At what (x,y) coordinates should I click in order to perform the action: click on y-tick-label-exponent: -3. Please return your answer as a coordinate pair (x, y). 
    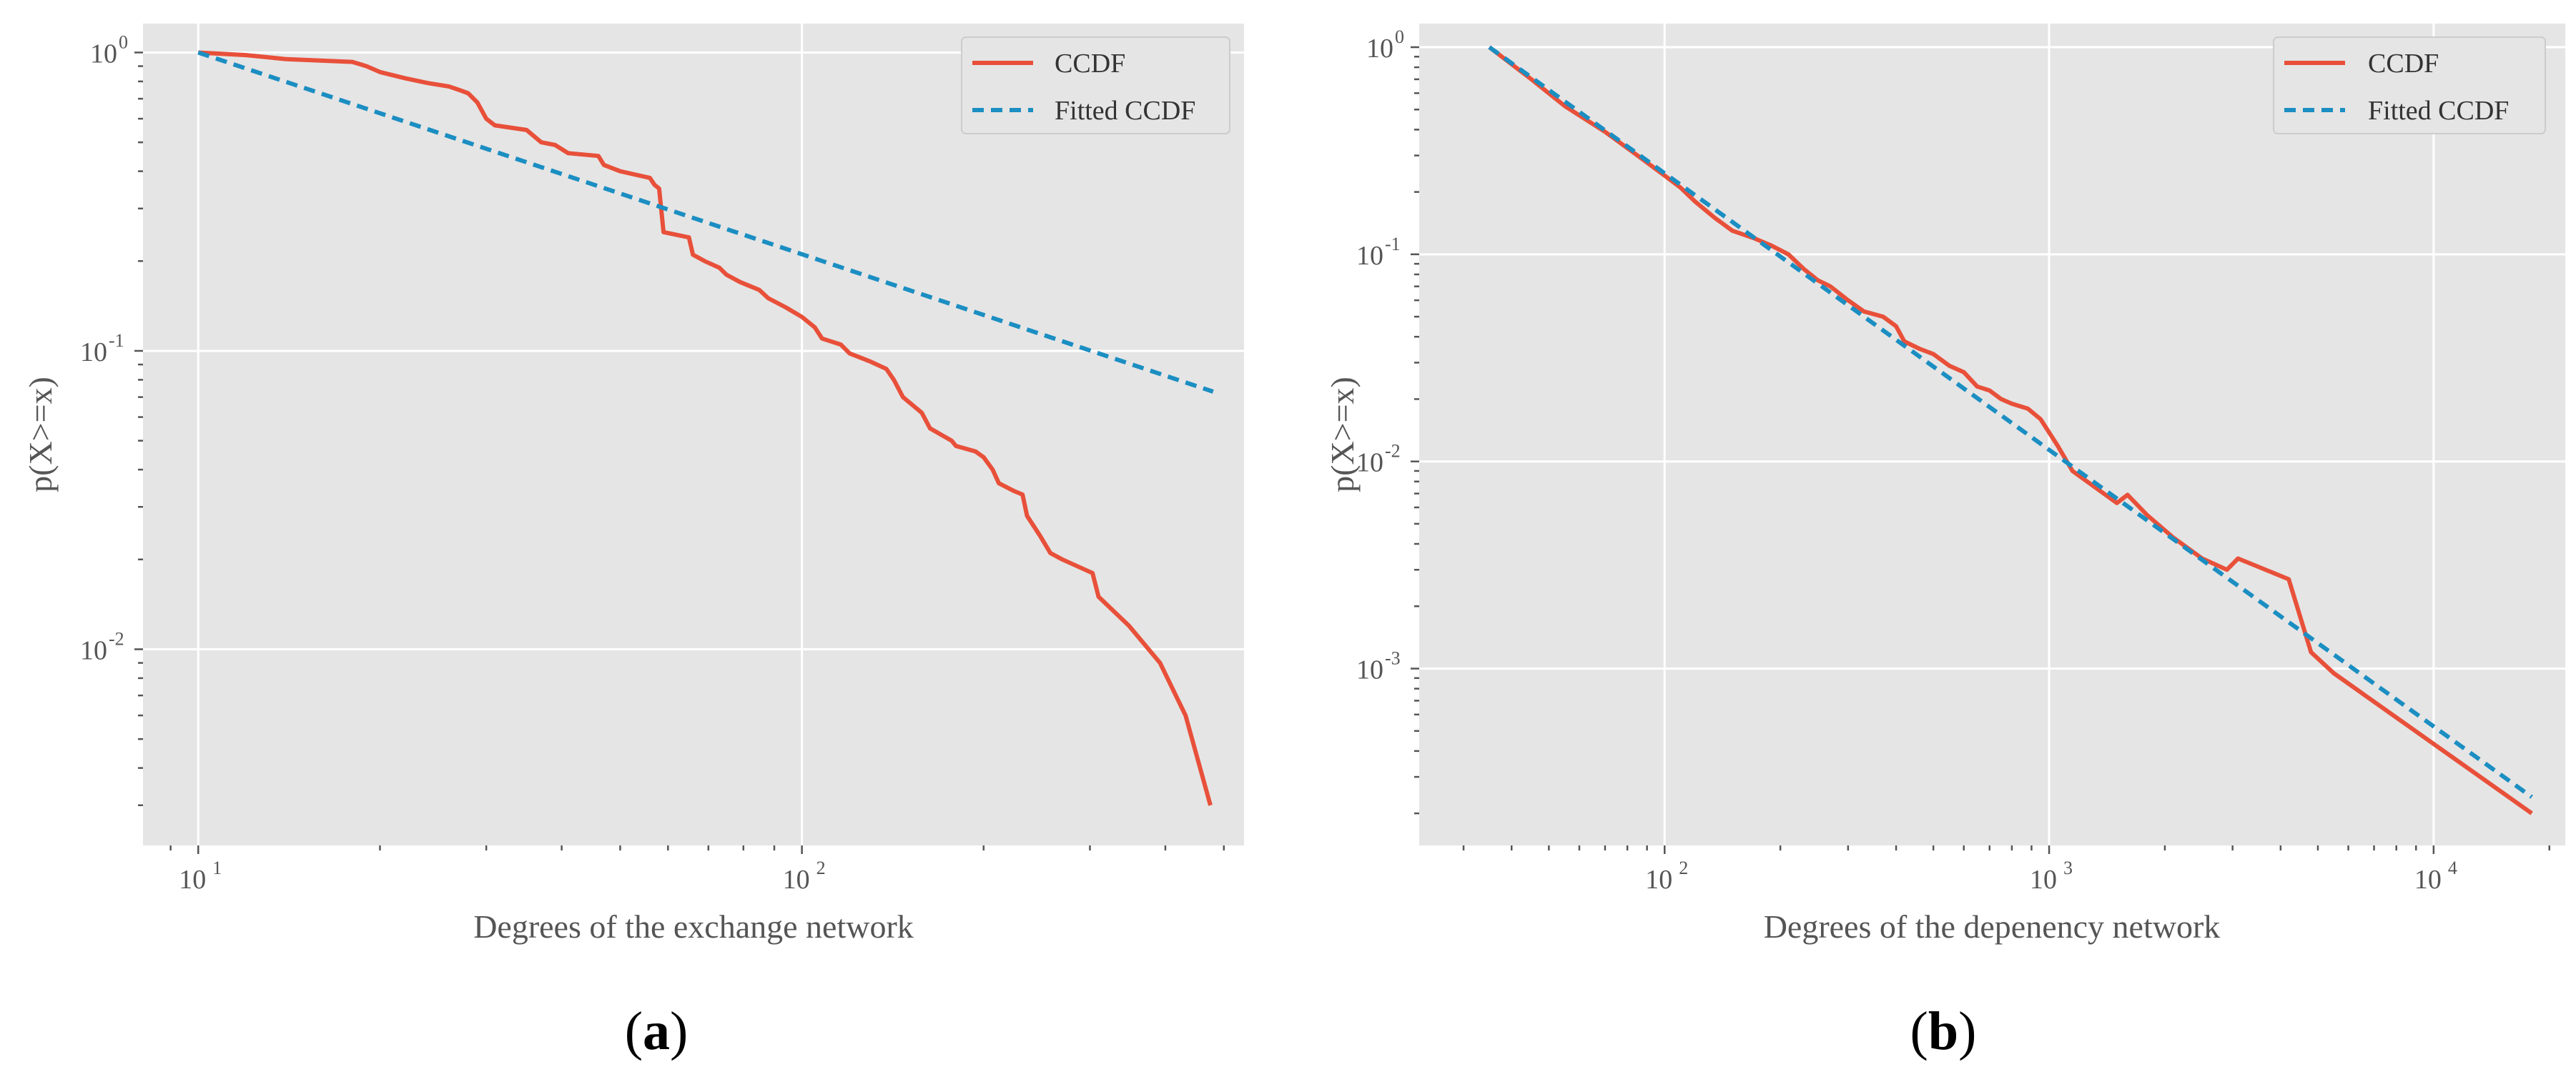
    Looking at the image, I should click on (1393, 658).